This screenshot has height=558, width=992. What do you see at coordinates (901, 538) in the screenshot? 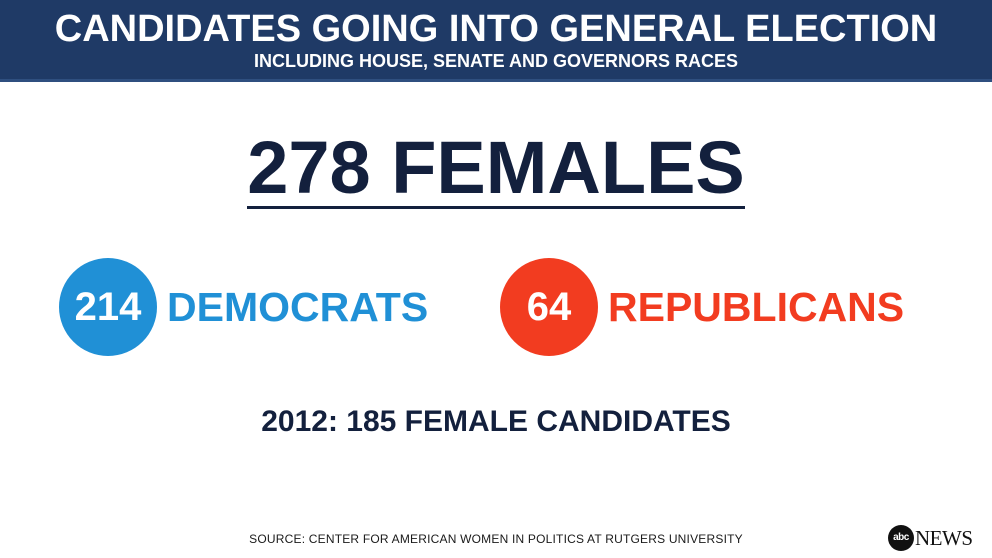
I see `abc-logo-icon: abc` at bounding box center [901, 538].